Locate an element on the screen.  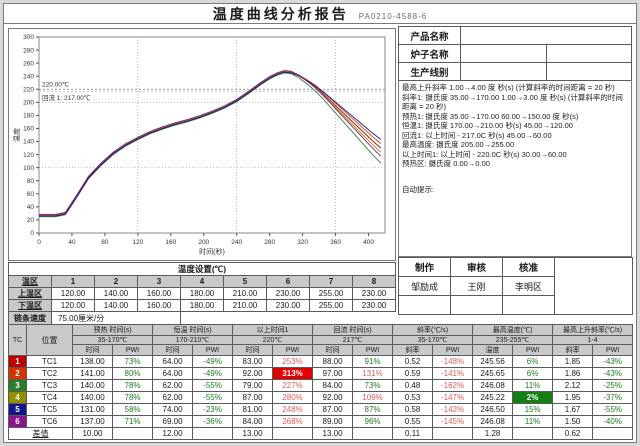
pwi-value-cell: 58% is located at coordinates (132, 409).